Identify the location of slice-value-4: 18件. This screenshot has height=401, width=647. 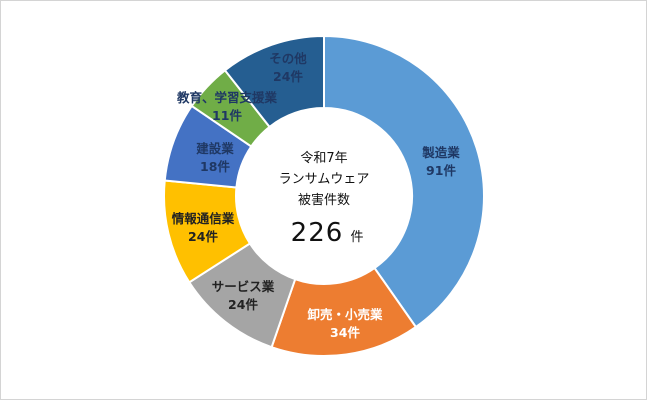
(215, 166).